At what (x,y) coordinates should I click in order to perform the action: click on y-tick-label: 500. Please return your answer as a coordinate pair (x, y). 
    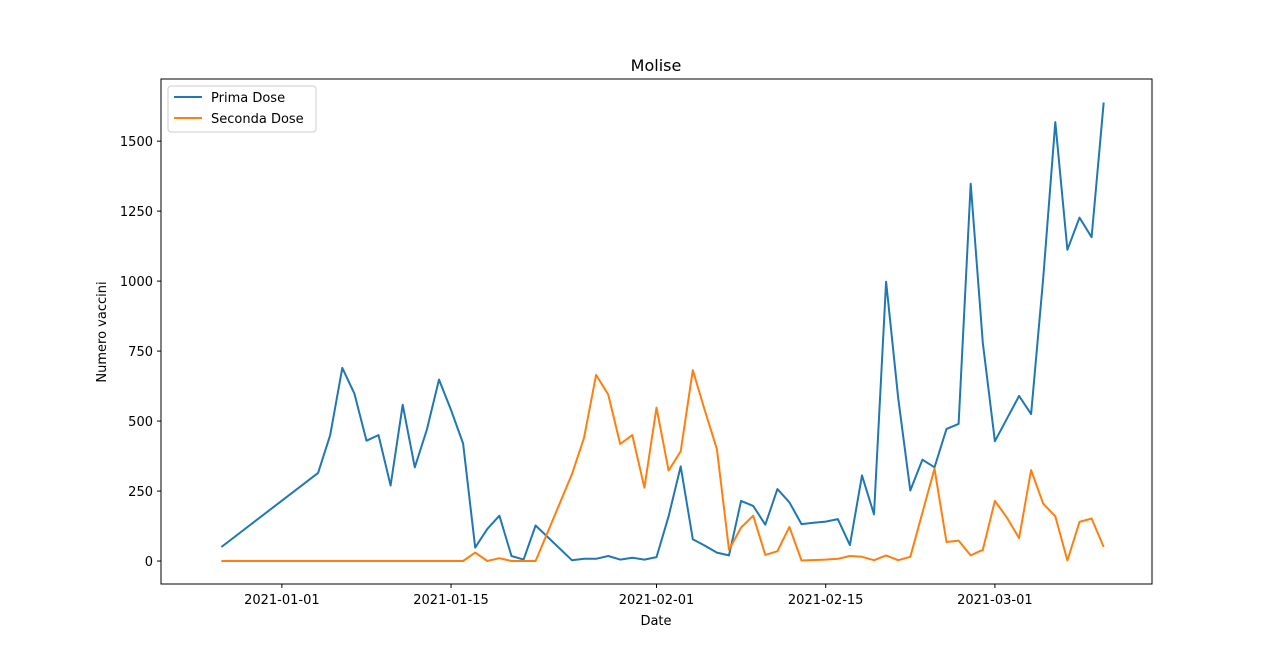
    Looking at the image, I should click on (140, 422).